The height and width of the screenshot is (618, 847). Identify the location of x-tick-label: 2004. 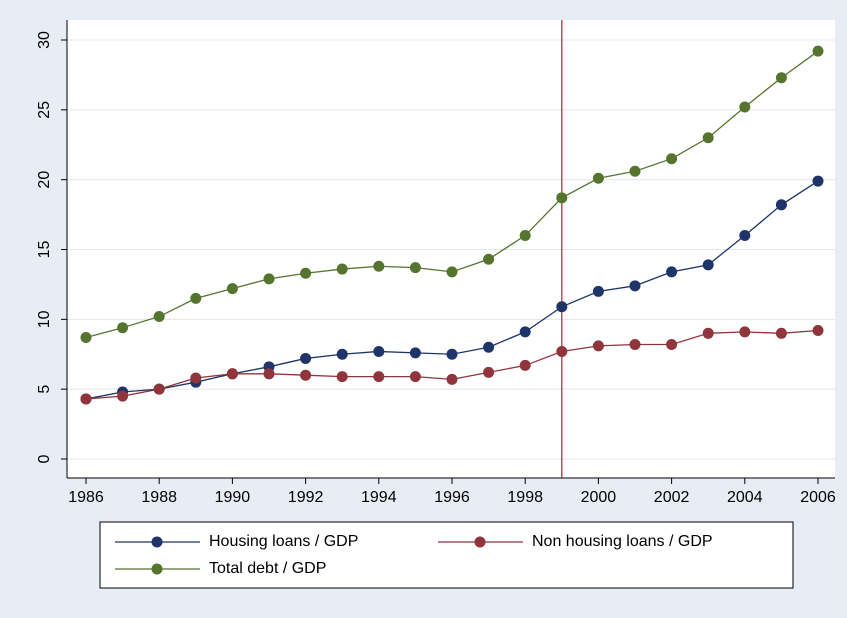
(745, 497).